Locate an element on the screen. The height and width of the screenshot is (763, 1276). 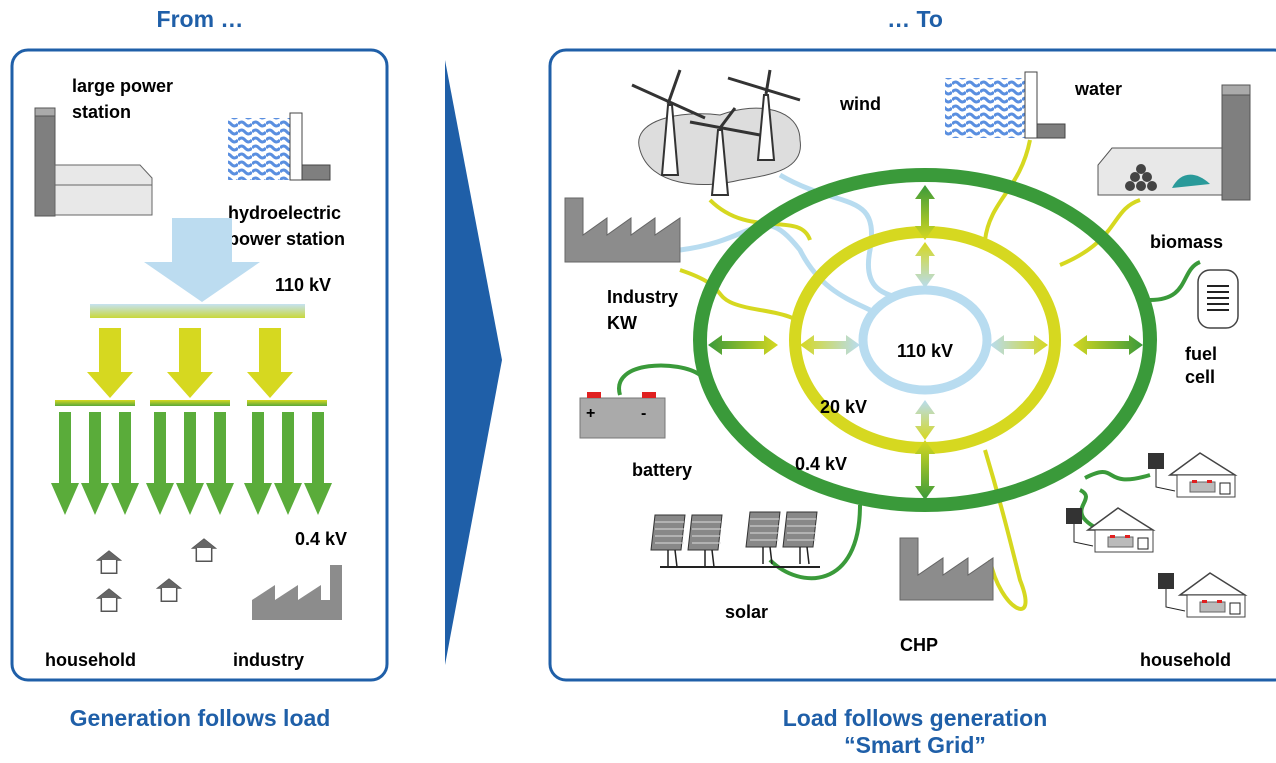
label: solar is located at coordinates (746, 612).